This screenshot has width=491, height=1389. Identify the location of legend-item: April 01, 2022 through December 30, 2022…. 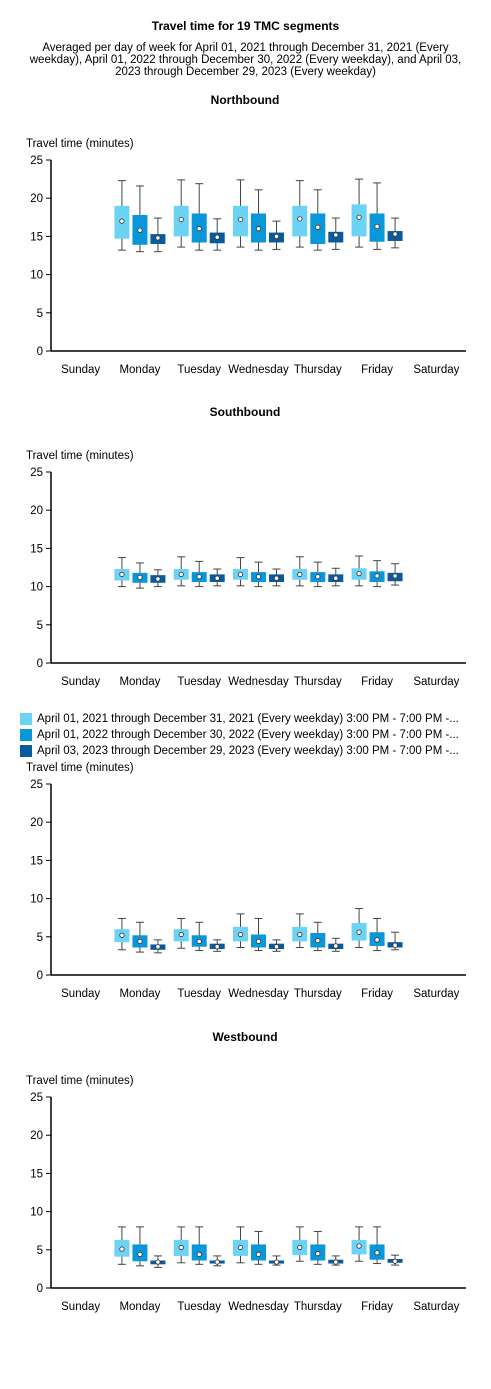
(239, 735).